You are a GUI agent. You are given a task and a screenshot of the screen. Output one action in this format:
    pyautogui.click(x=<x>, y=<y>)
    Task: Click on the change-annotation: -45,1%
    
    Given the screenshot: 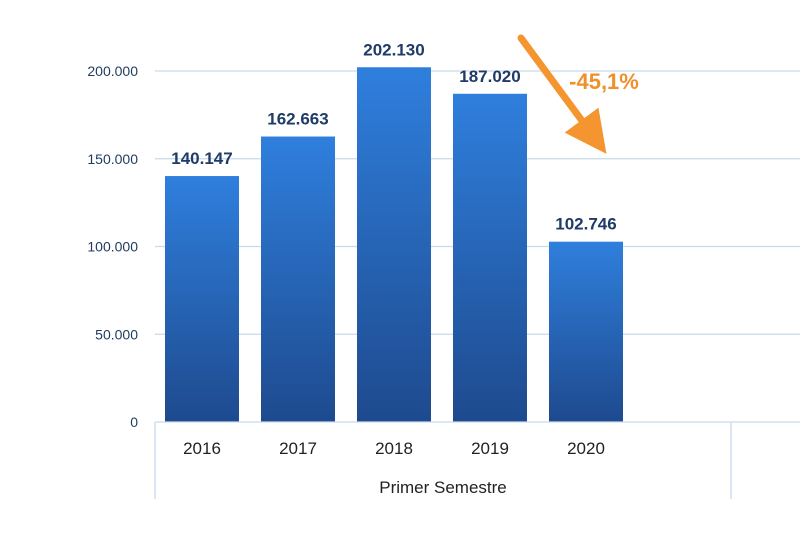 What is the action you would take?
    pyautogui.click(x=578, y=94)
    